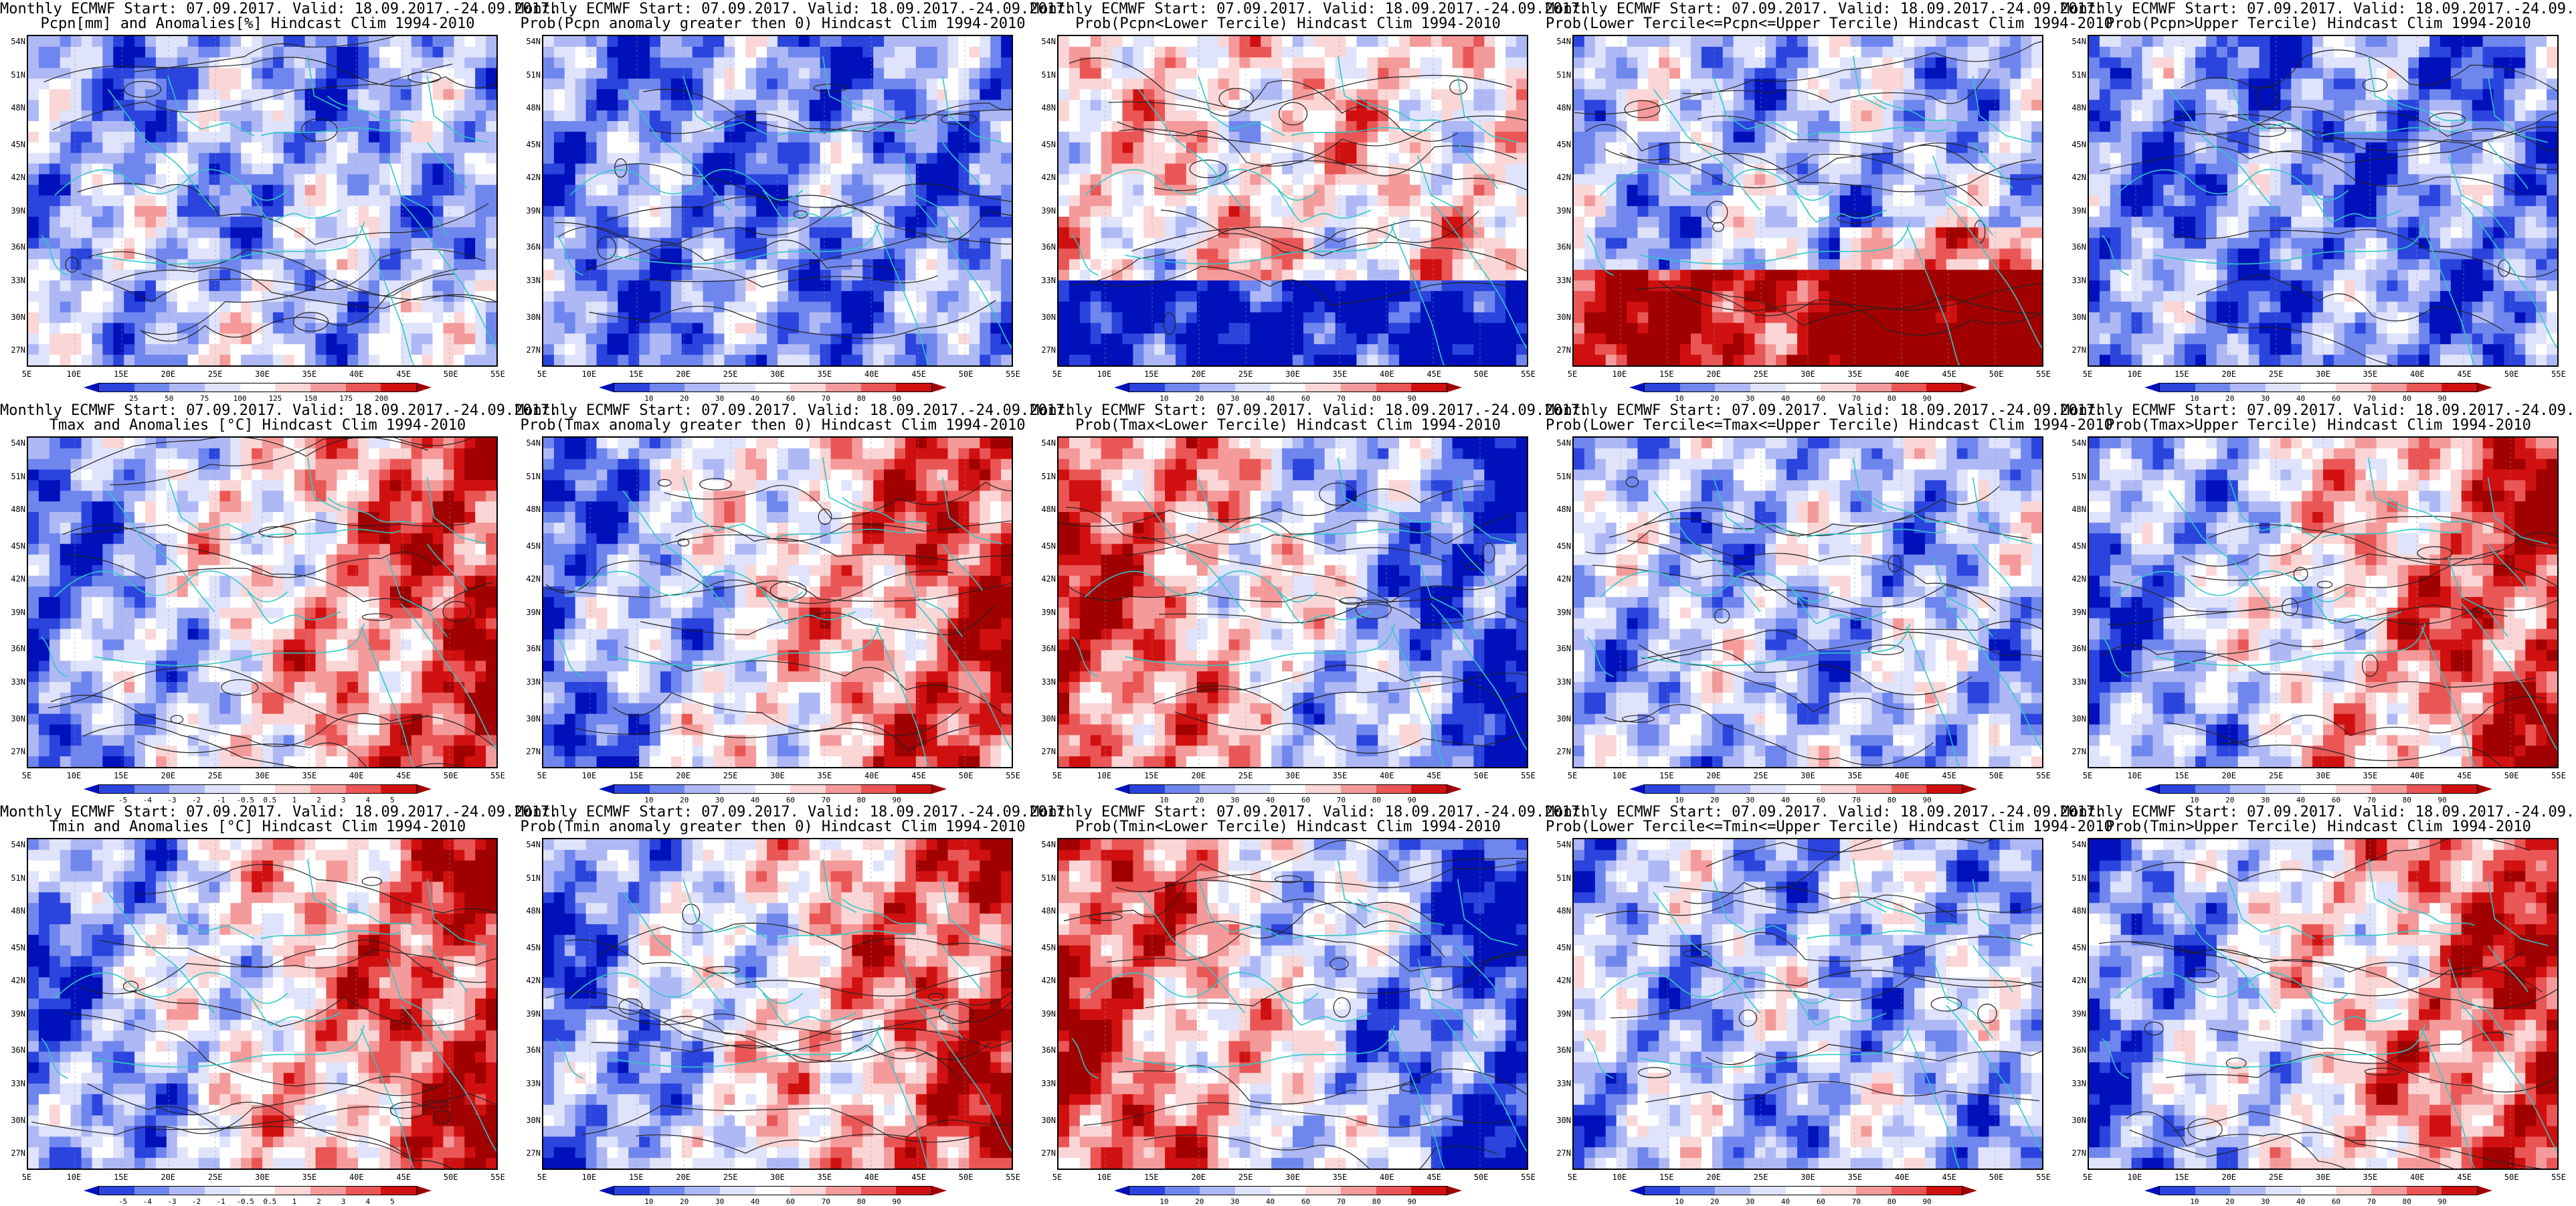  I want to click on colorbar-tick-label: 40, so click(2300, 1201).